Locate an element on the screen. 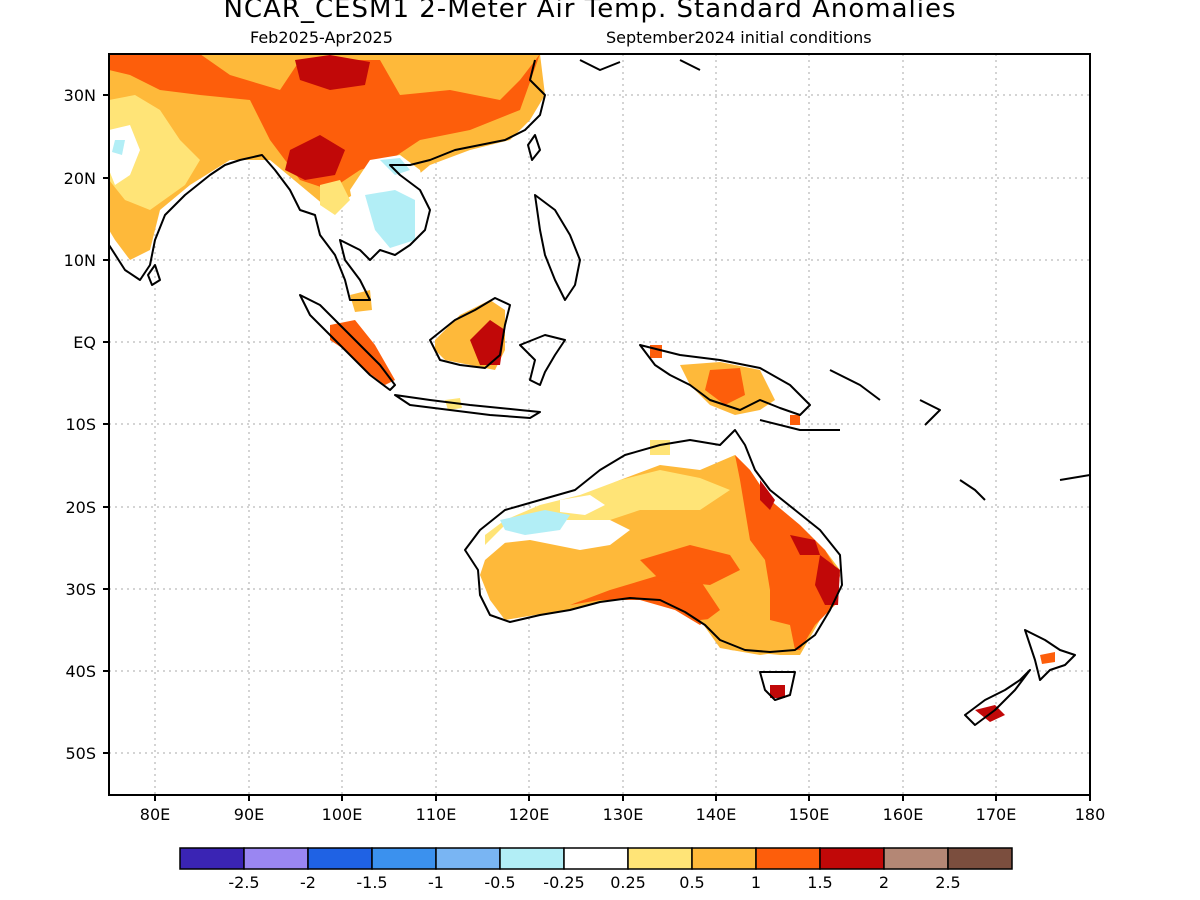 This screenshot has height=900, width=1200. colorbar-label: -1 is located at coordinates (436, 882).